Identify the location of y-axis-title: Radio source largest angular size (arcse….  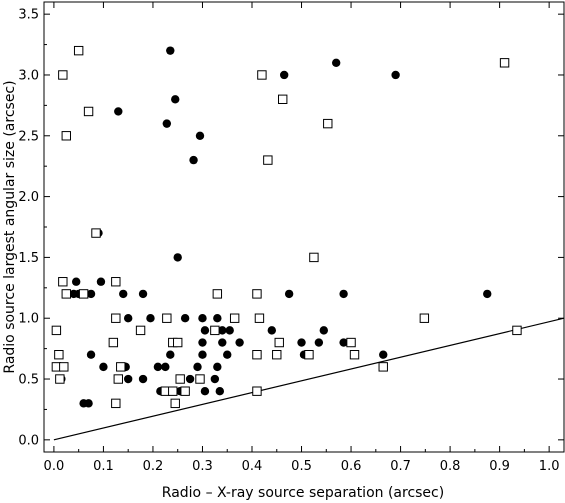
(10, 226).